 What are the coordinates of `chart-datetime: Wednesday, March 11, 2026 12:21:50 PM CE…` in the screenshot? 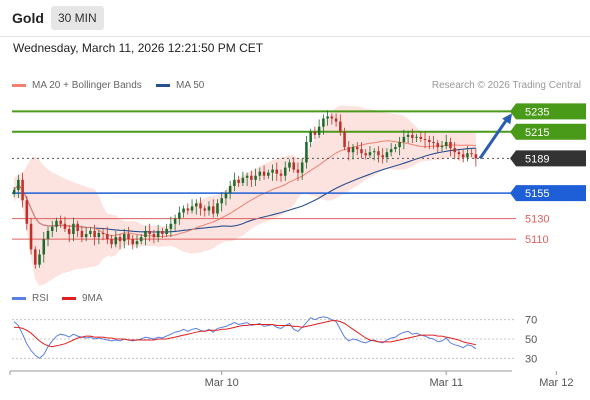 It's located at (138, 48).